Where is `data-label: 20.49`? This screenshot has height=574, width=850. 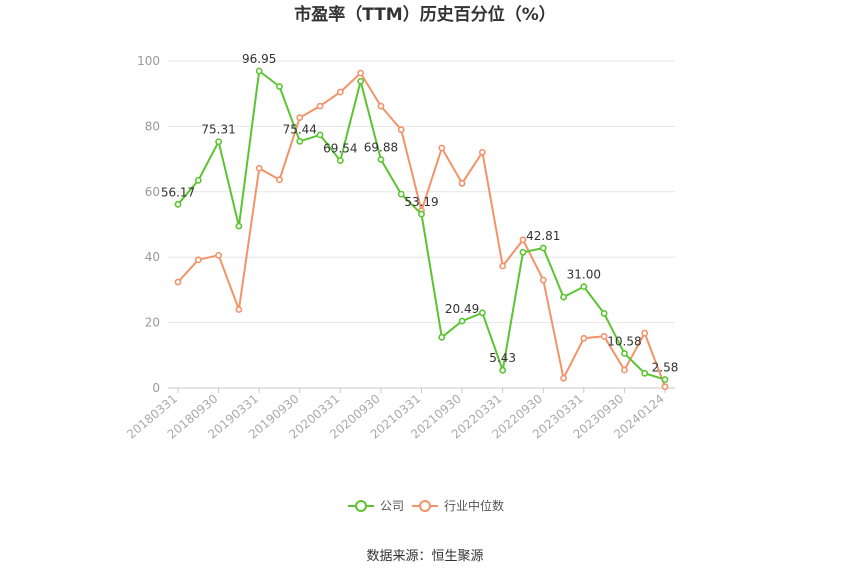 data-label: 20.49 is located at coordinates (462, 309).